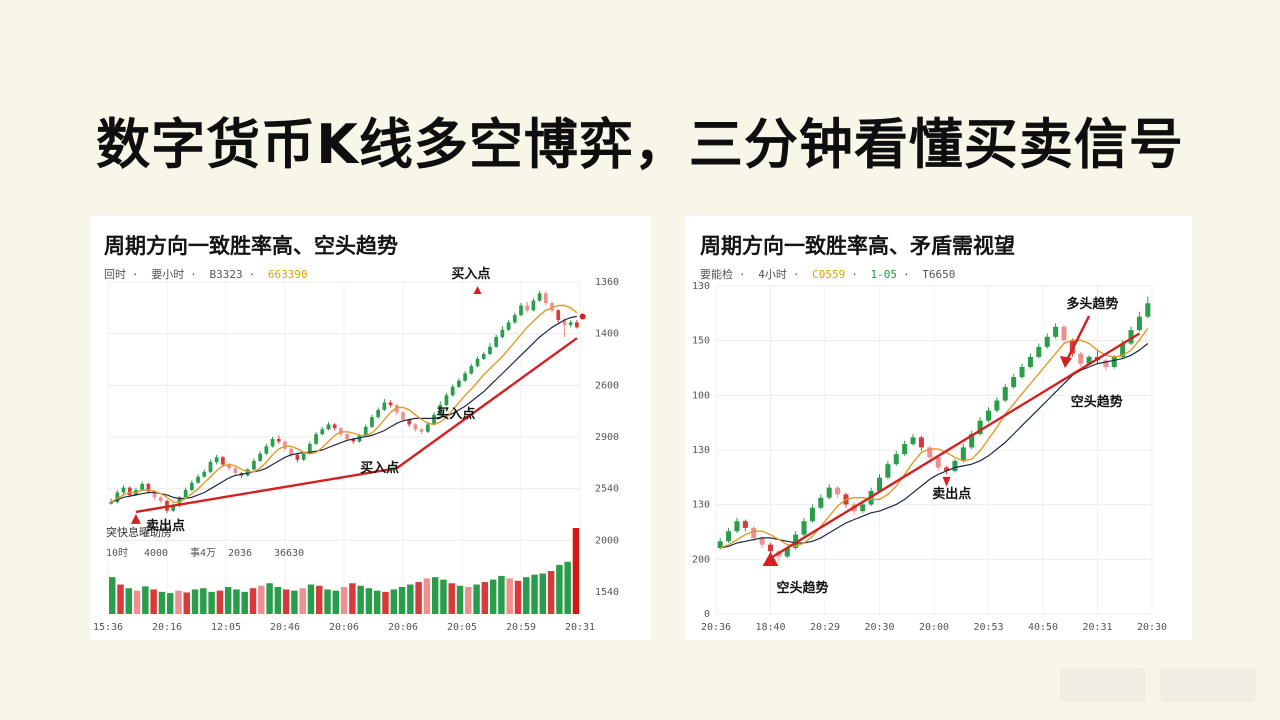 This screenshot has height=720, width=1280. Describe the element at coordinates (356, 425) in the screenshot. I see `left-trend-line` at that location.